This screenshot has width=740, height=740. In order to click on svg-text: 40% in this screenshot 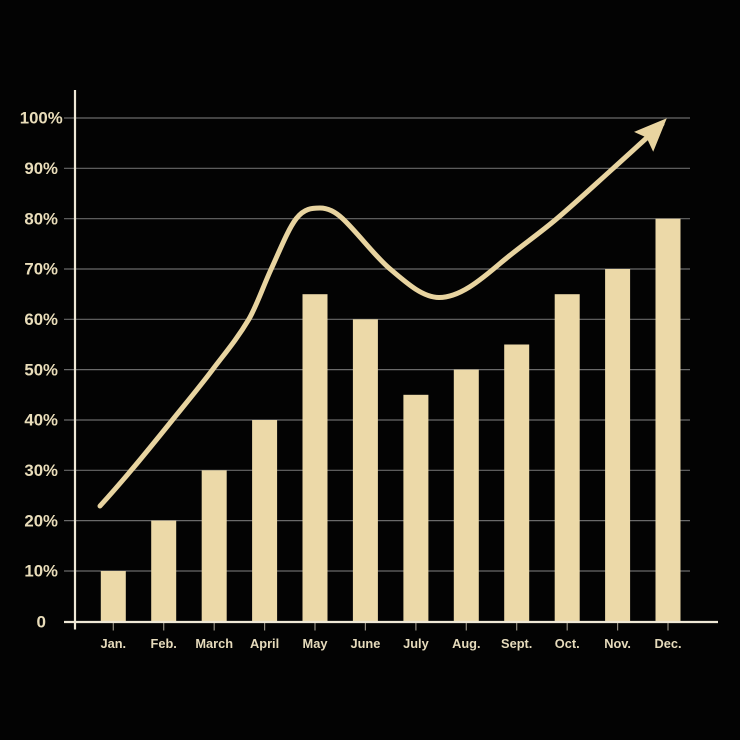, I will do `click(41, 420)`.